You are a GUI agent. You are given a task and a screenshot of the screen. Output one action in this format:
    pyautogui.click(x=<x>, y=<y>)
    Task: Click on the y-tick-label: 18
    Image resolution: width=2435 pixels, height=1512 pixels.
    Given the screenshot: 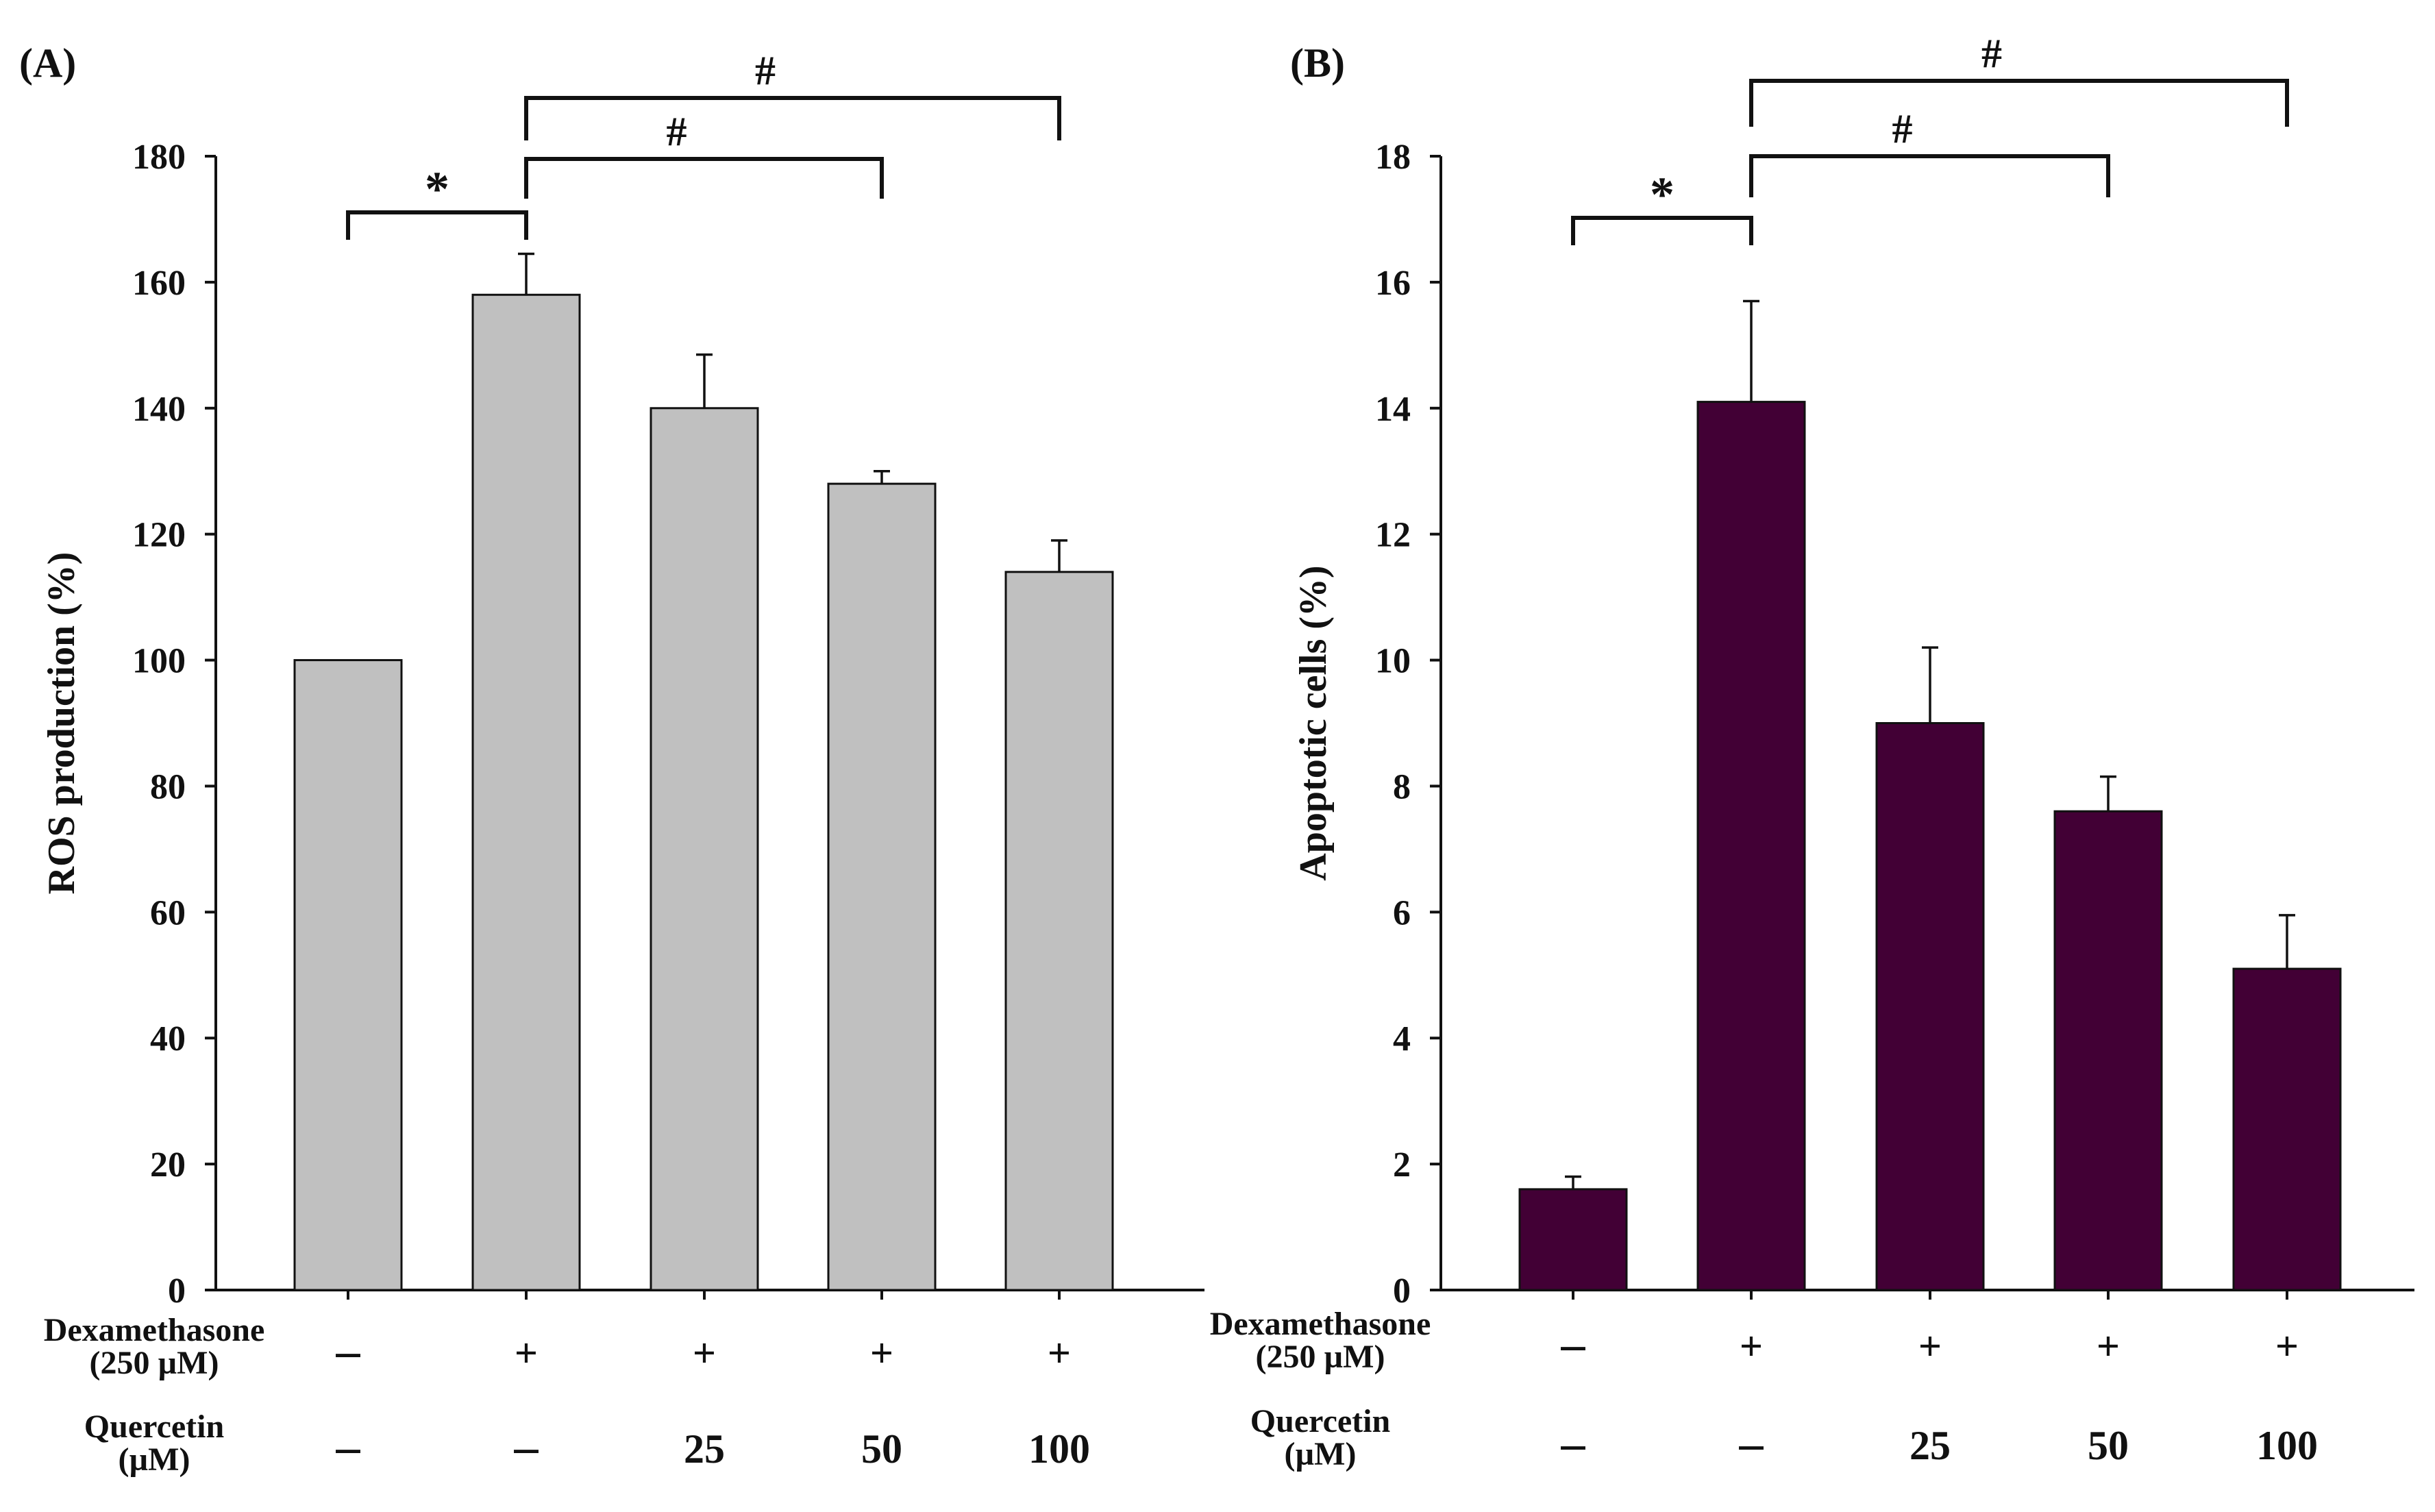 What is the action you would take?
    pyautogui.click(x=1393, y=158)
    